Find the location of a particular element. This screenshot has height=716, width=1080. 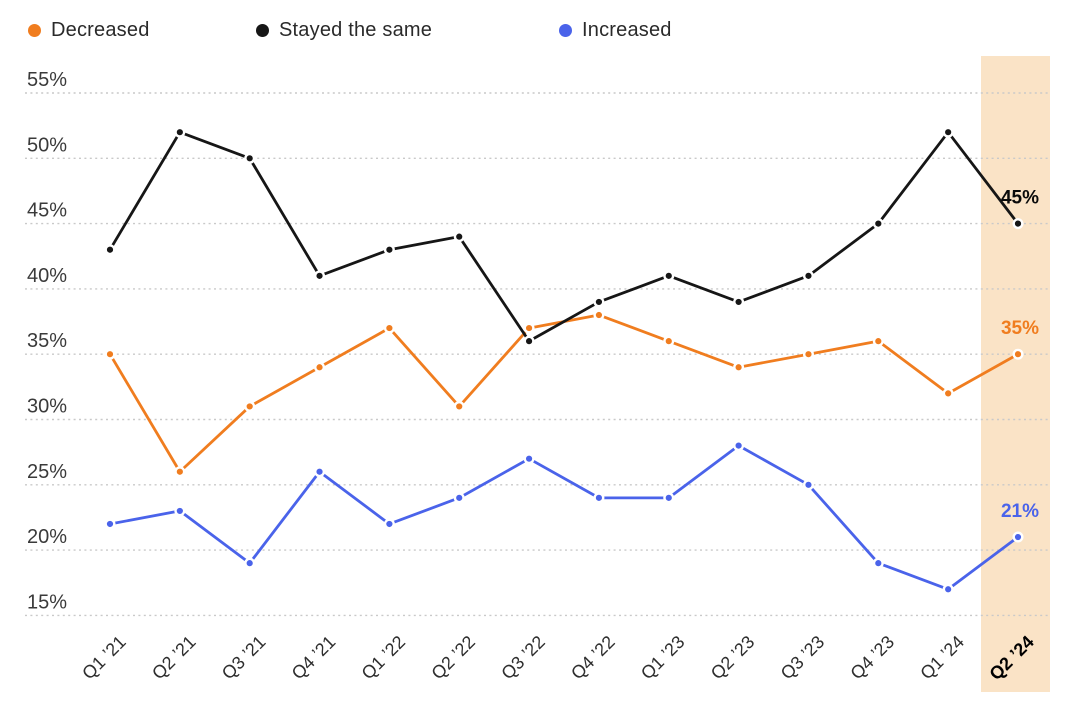

x-axis-tick-label-q4-23: Q4 ’23 is located at coordinates (872, 658).